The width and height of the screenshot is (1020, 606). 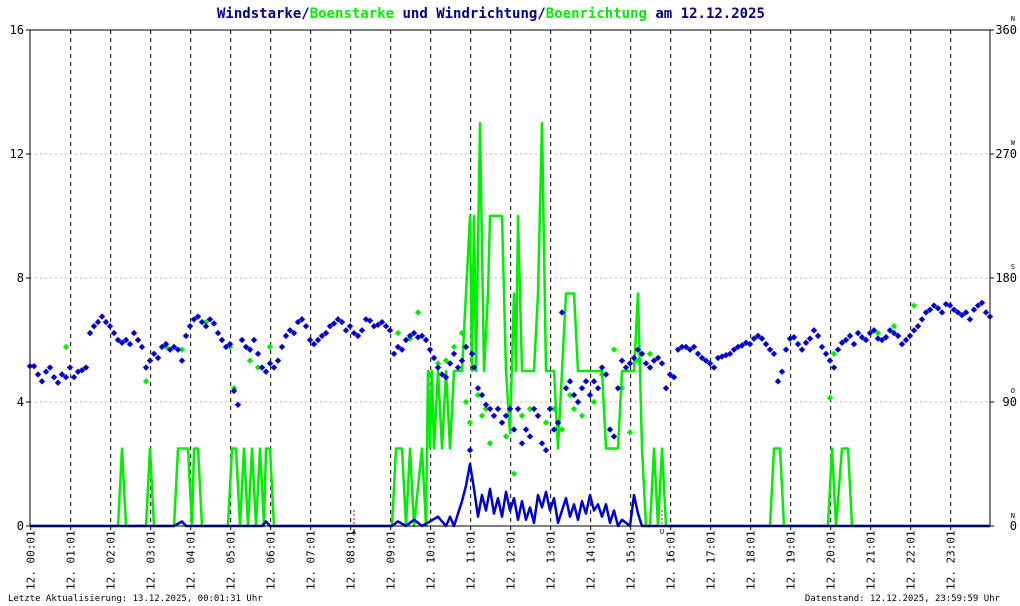 What do you see at coordinates (831, 560) in the screenshot?
I see `x-tick-label: 12. 20:01` at bounding box center [831, 560].